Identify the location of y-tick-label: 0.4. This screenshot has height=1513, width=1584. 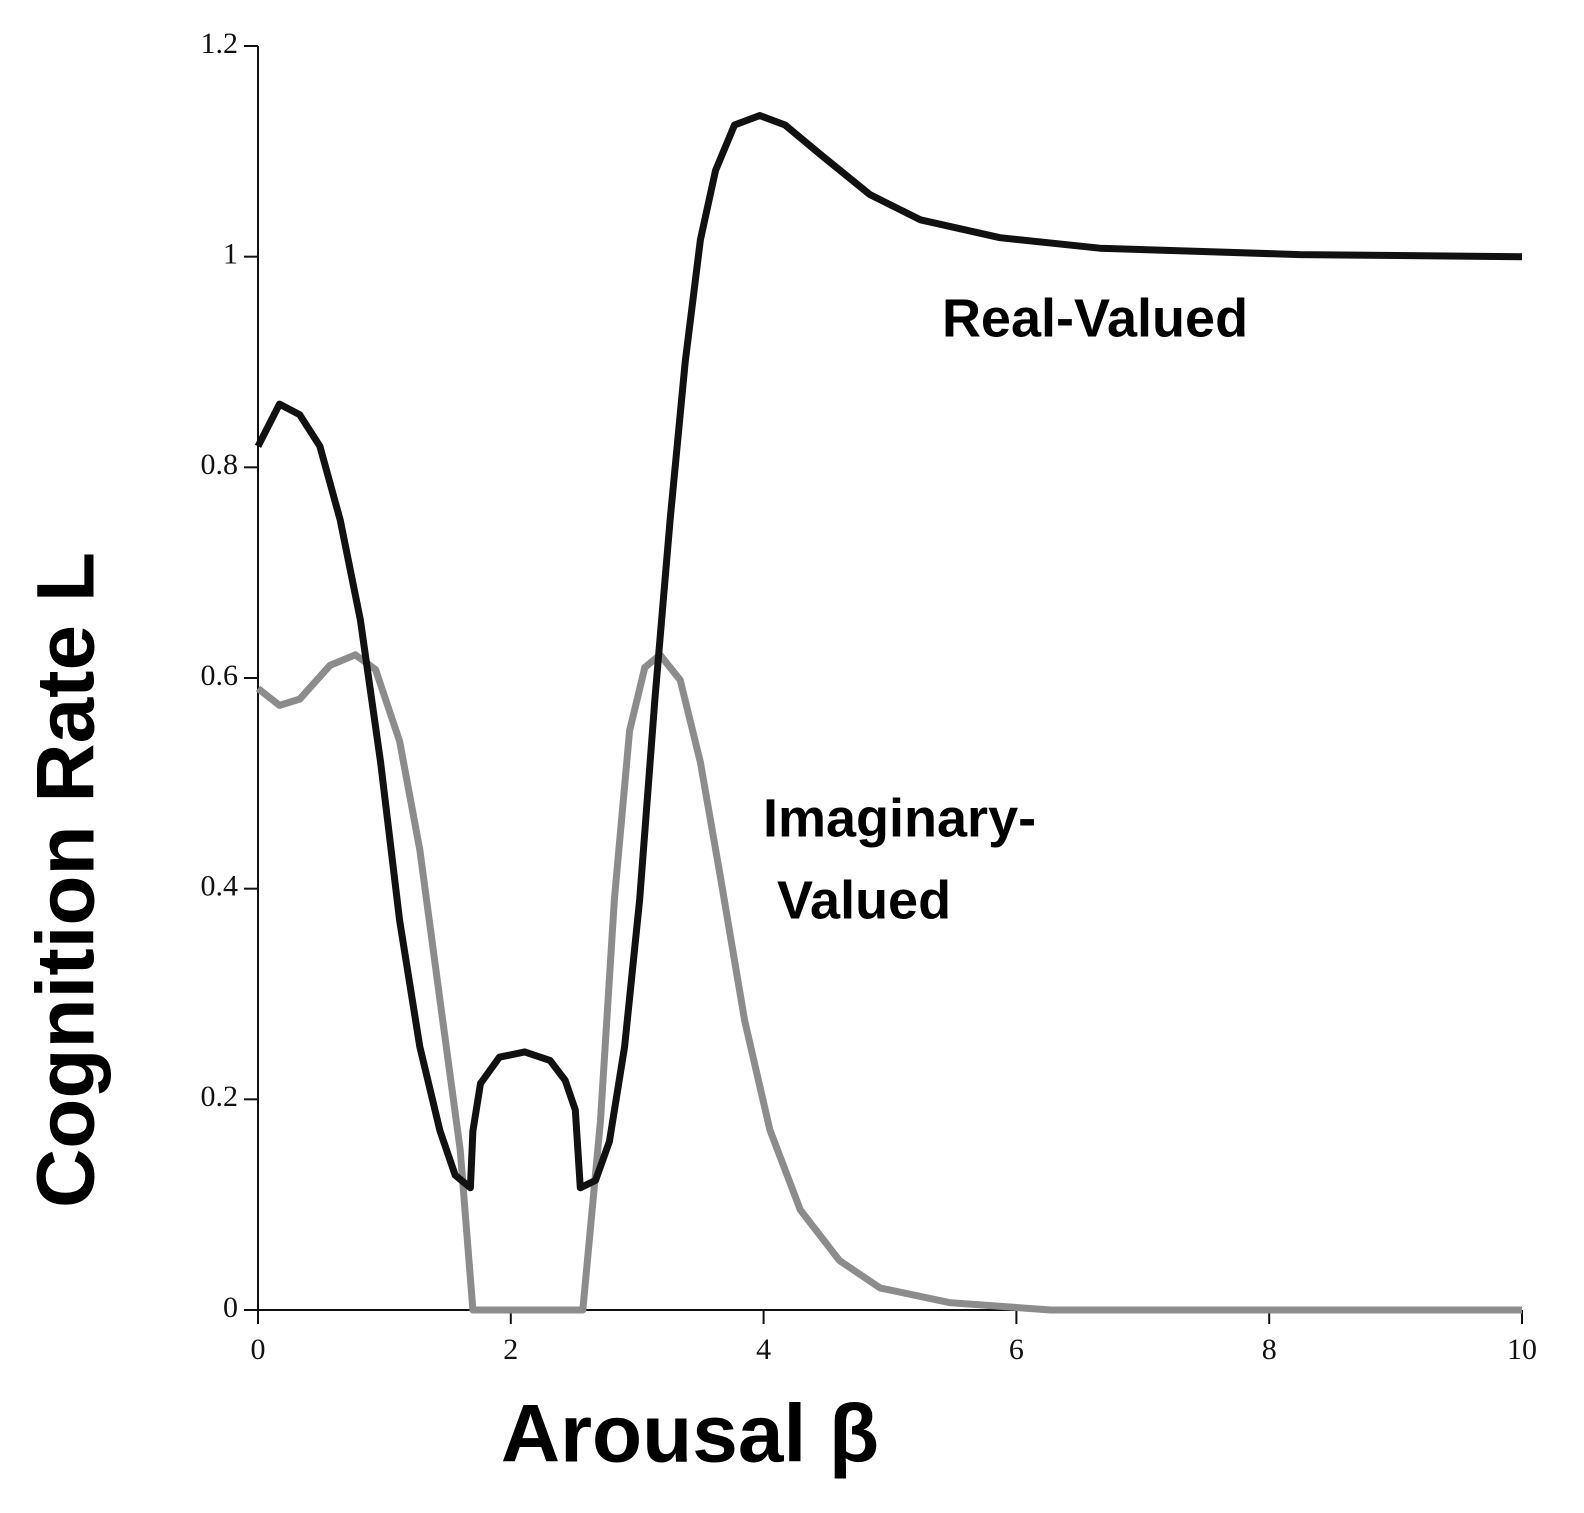
(220, 886).